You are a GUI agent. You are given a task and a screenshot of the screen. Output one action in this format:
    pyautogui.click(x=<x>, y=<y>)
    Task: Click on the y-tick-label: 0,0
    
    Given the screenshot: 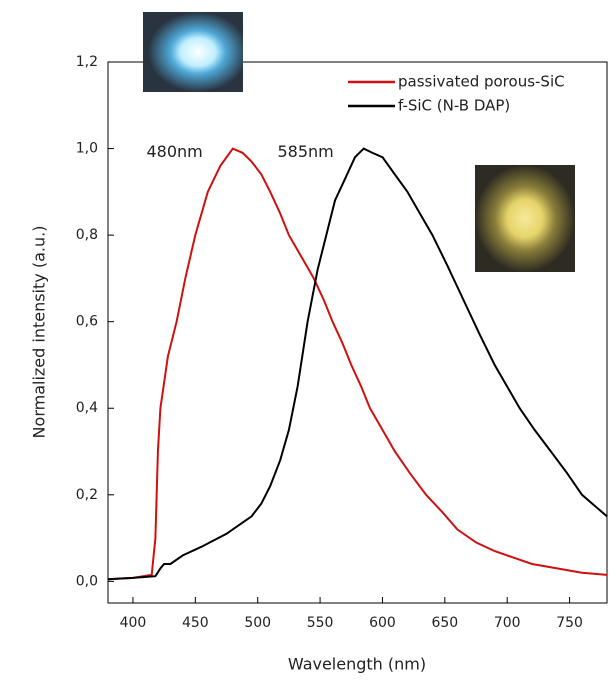 What is the action you would take?
    pyautogui.click(x=87, y=581)
    